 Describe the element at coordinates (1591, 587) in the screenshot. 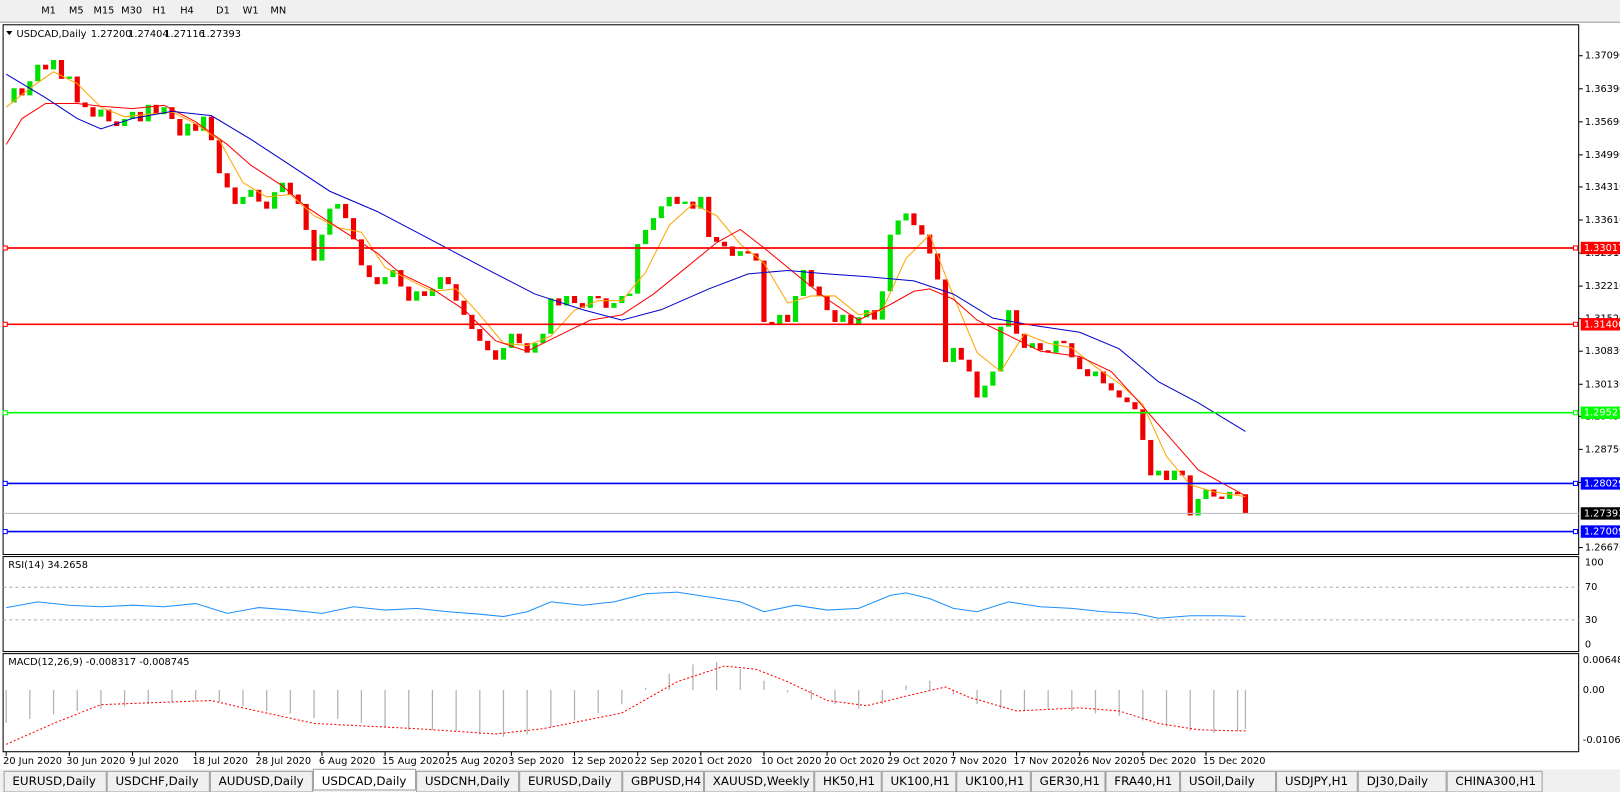

I see `rsi-tick-label: 70` at that location.